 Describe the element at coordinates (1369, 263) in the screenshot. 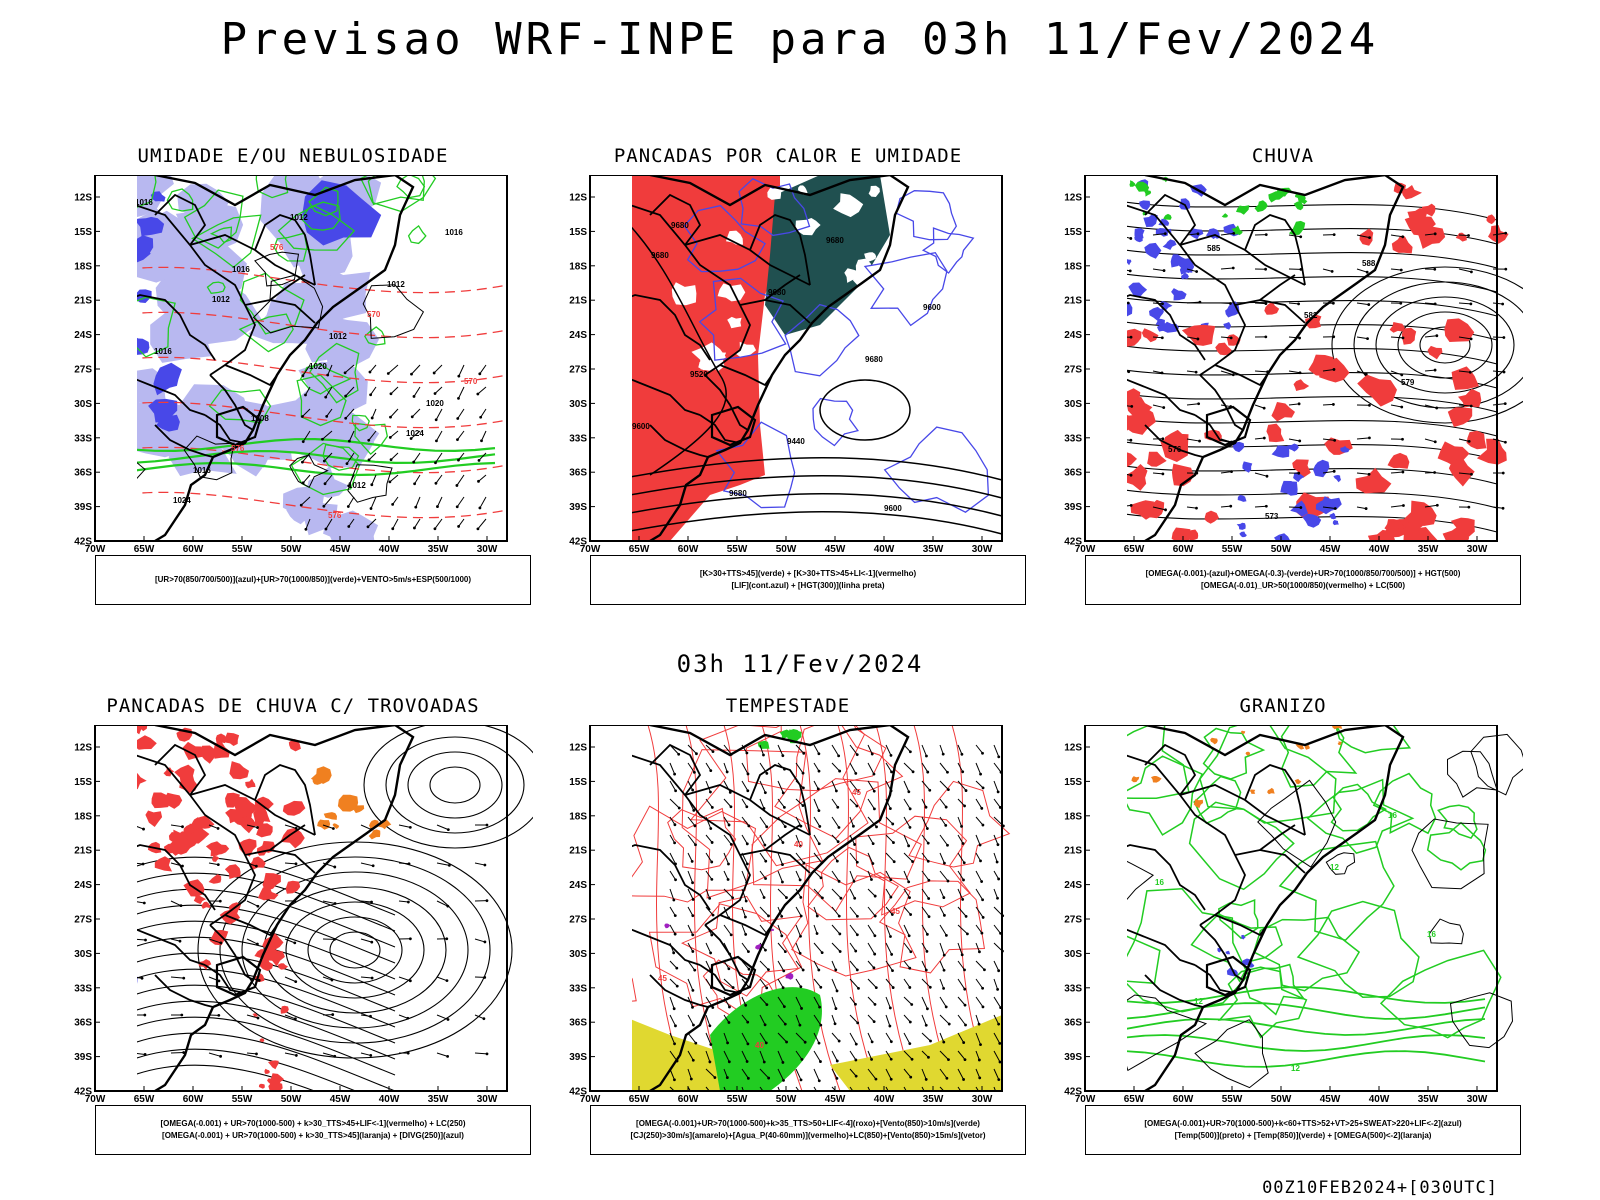

I see `contour-label: 588` at that location.